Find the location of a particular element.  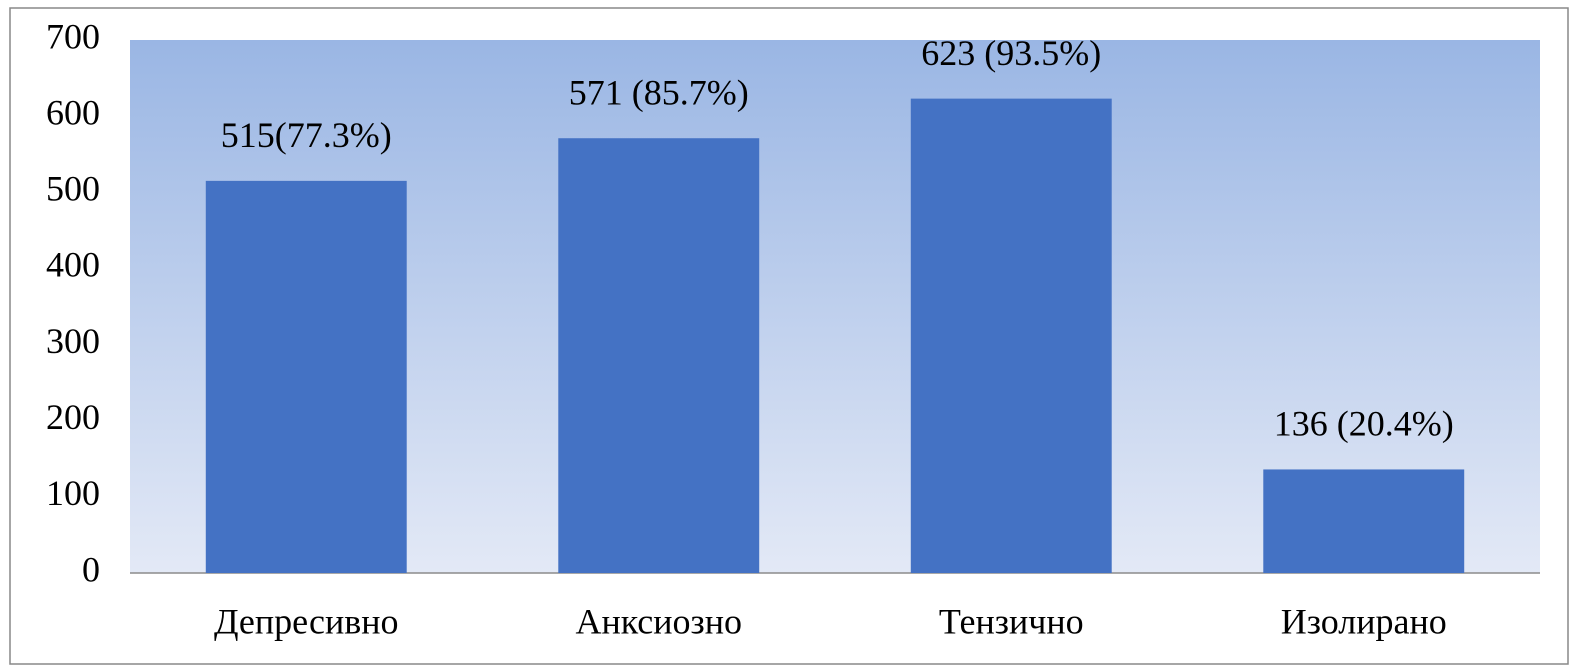

y-tick-label: 100 is located at coordinates (73, 493).